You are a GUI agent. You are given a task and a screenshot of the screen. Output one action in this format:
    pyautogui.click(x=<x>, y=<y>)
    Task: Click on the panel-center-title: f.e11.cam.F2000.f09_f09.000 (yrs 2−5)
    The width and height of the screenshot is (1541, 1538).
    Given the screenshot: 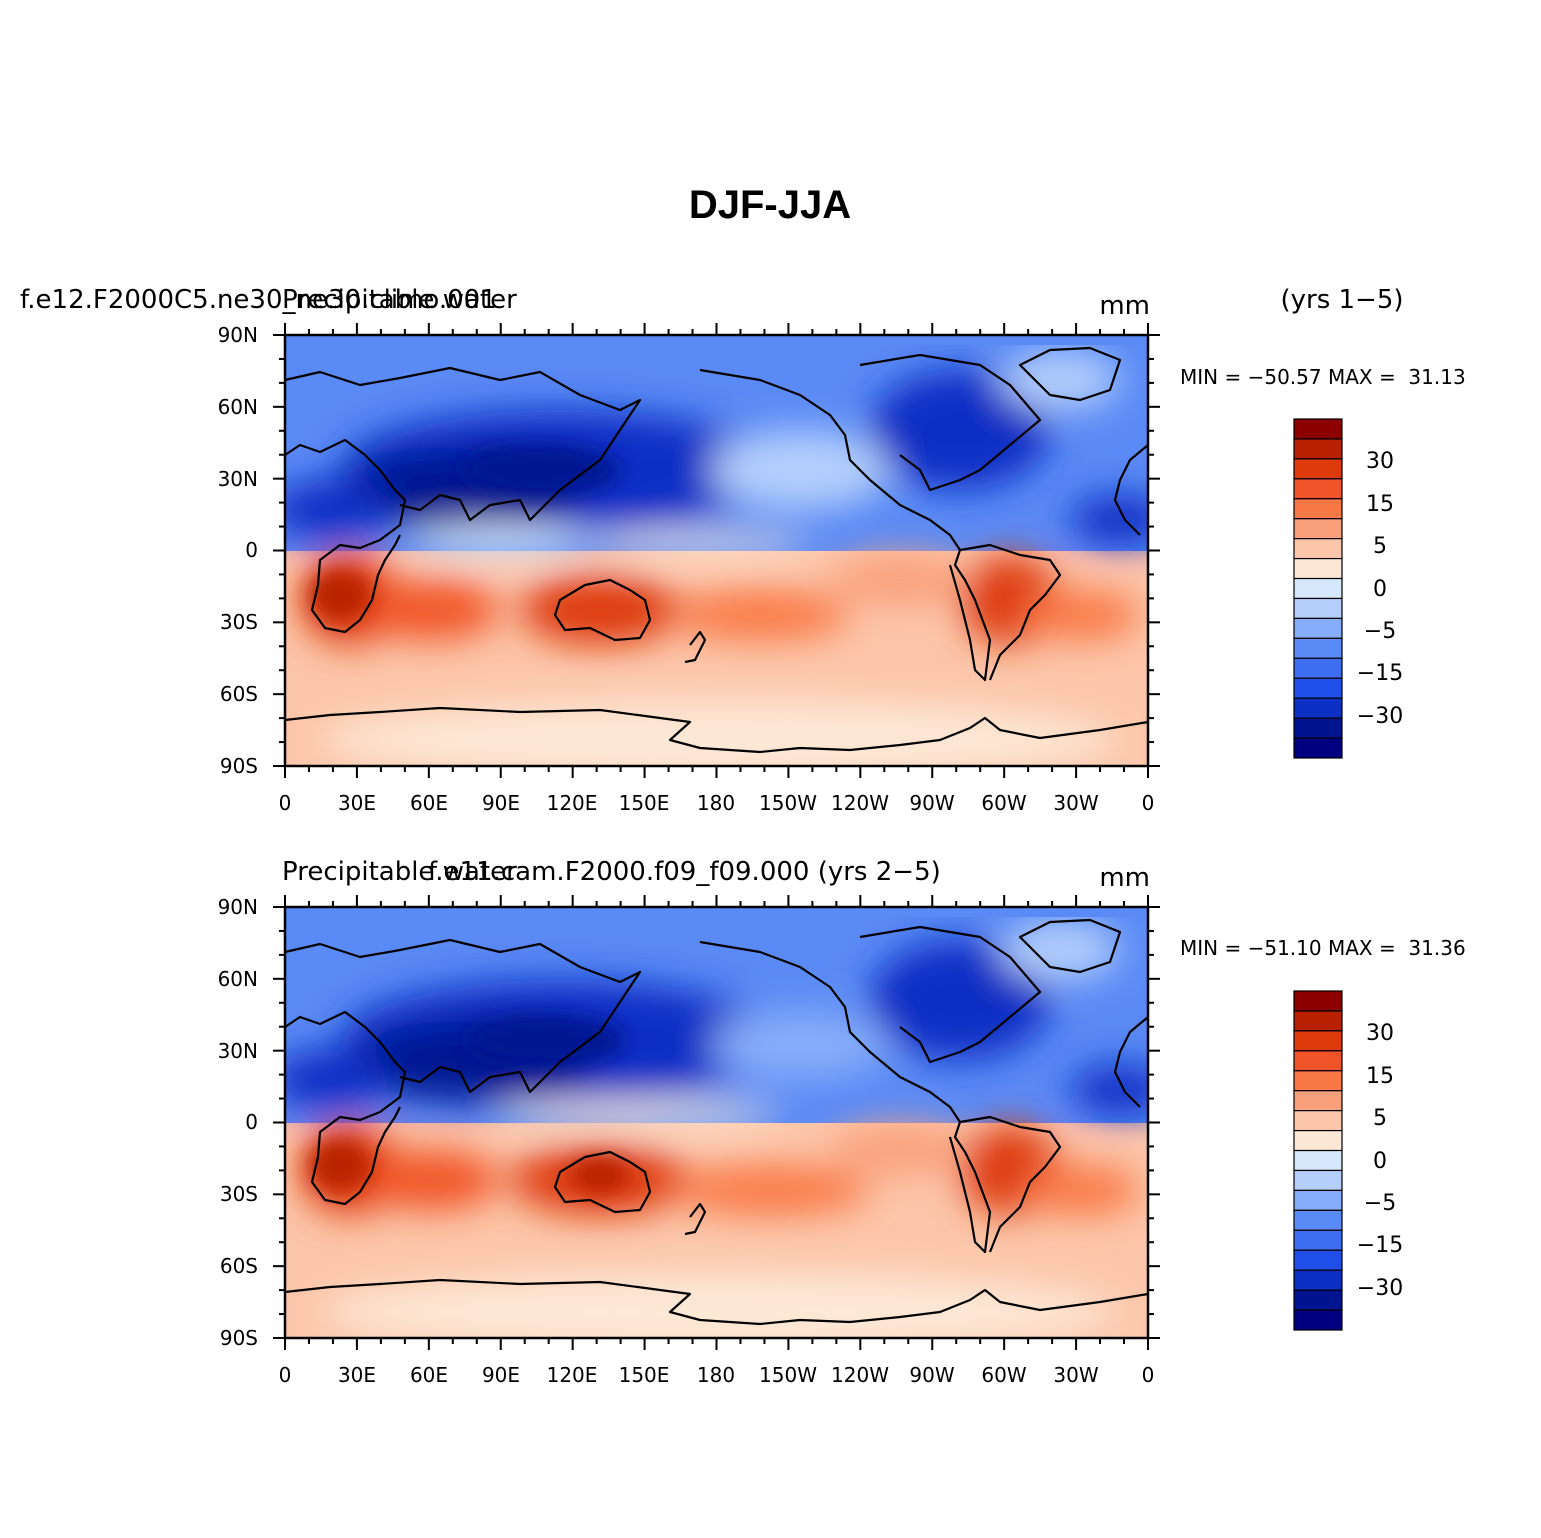 What is the action you would take?
    pyautogui.click(x=684, y=872)
    